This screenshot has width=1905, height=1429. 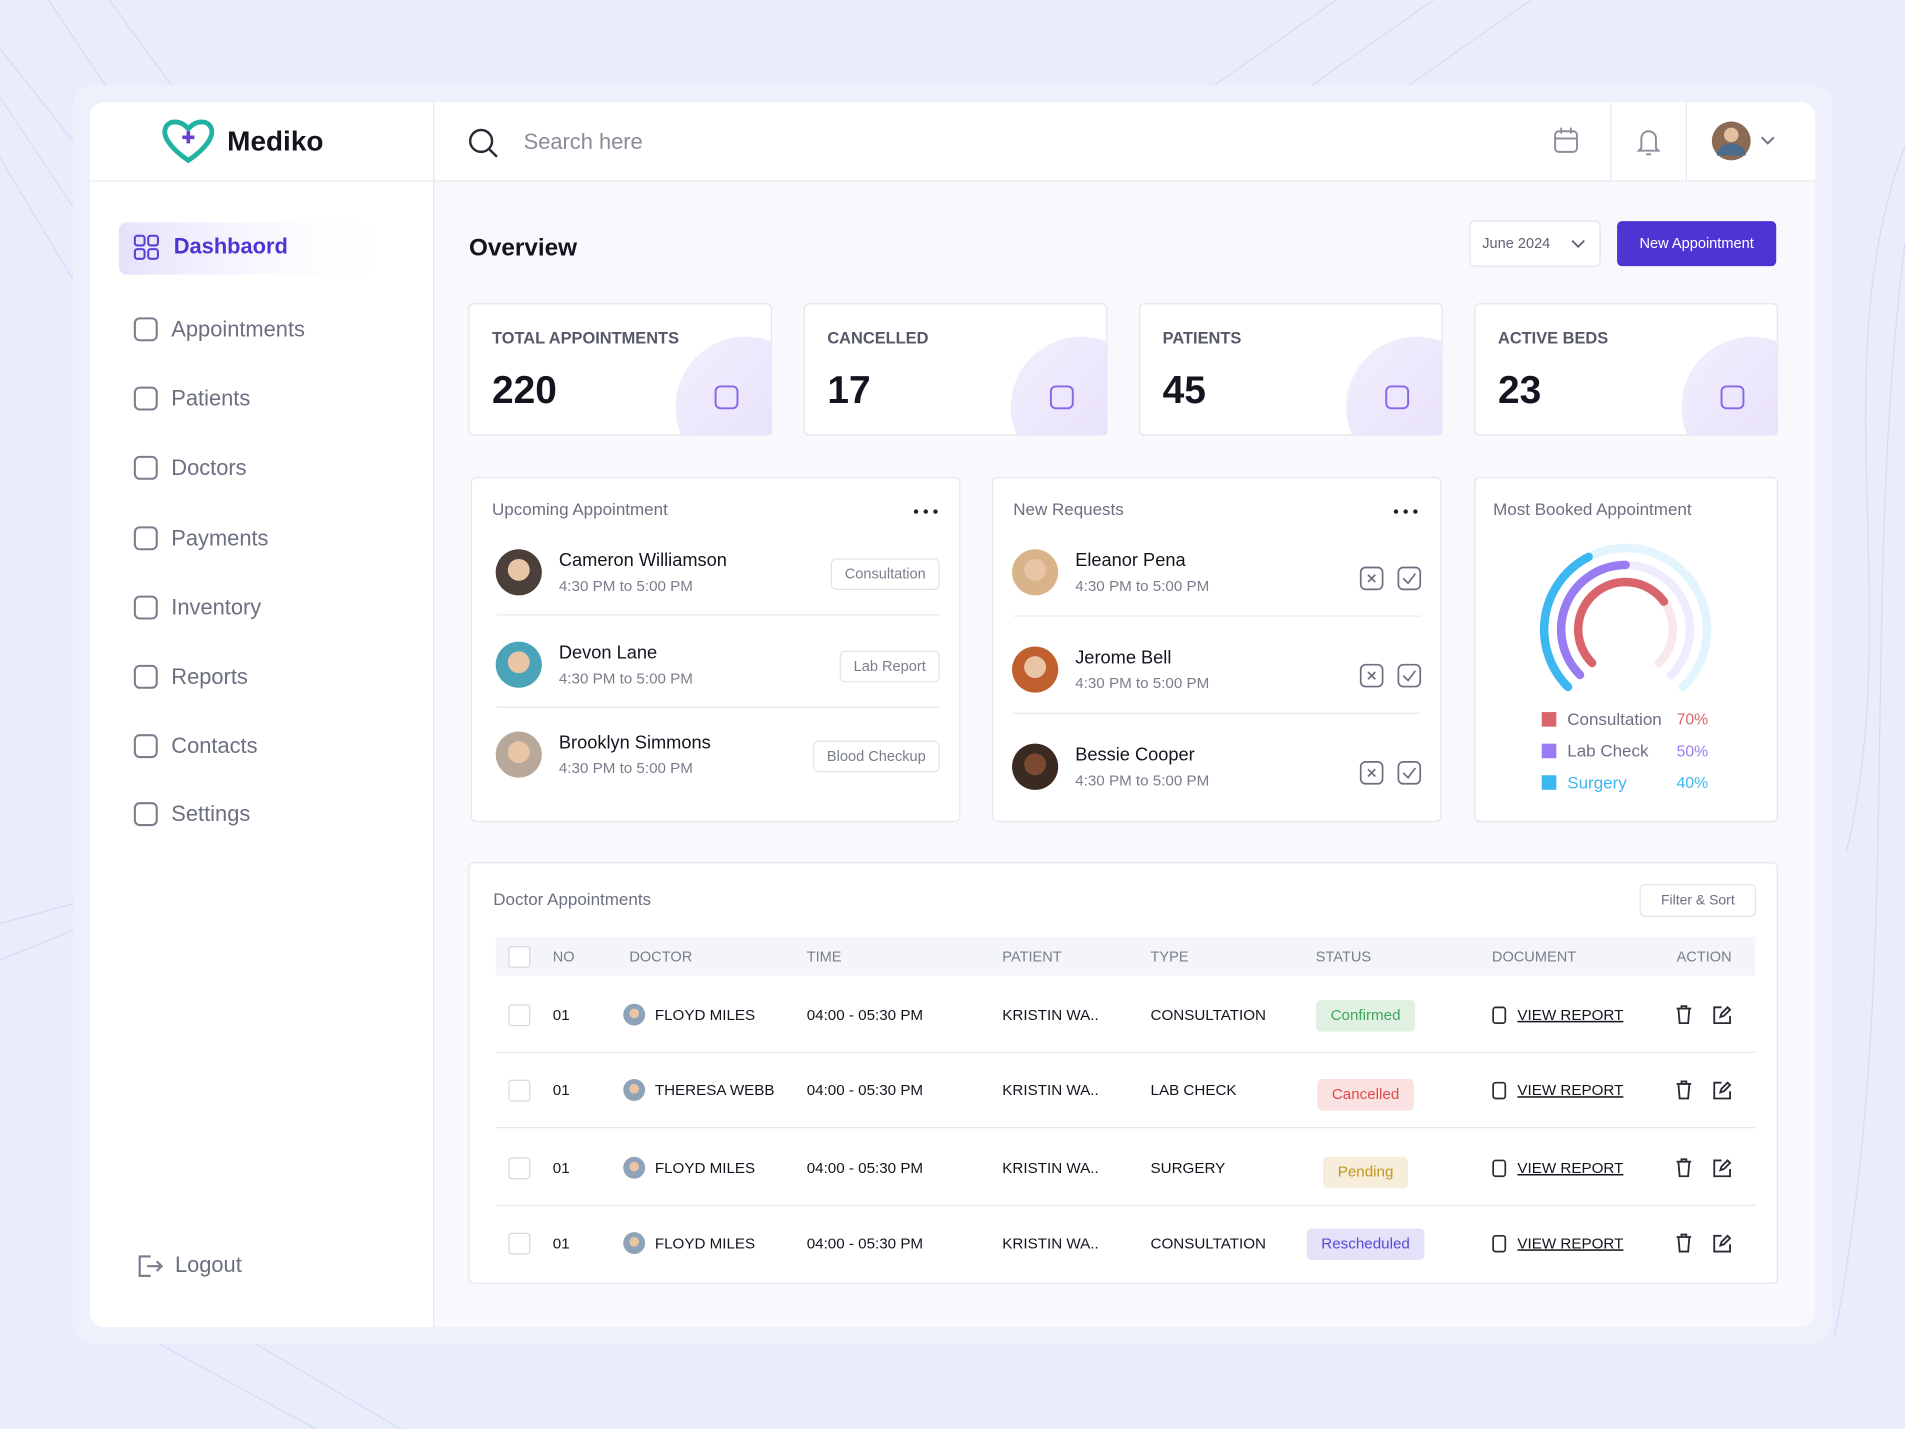 What do you see at coordinates (955, 369) in the screenshot?
I see `stat-card: CANCELLED 17` at bounding box center [955, 369].